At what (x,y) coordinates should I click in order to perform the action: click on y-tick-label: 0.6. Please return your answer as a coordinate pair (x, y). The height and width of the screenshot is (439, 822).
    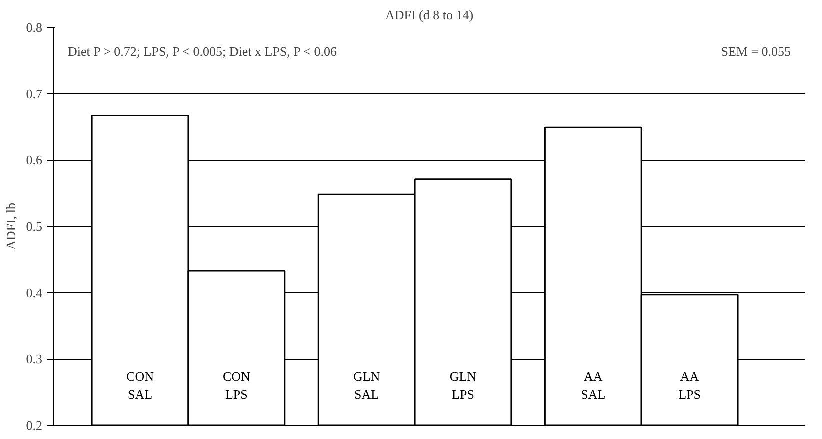
    Looking at the image, I should click on (34, 160).